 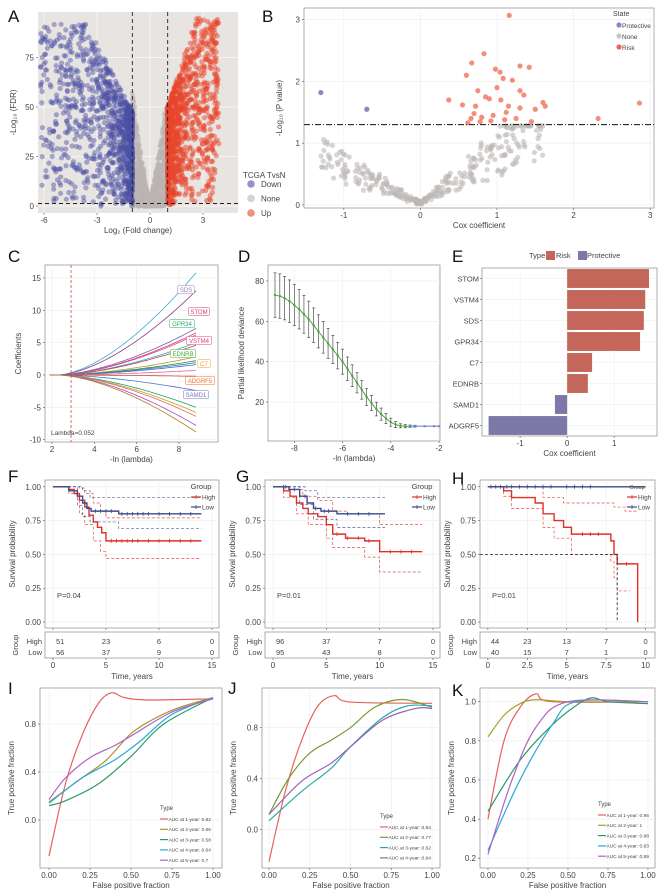 I want to click on panel-letter-a: A, so click(x=14, y=16).